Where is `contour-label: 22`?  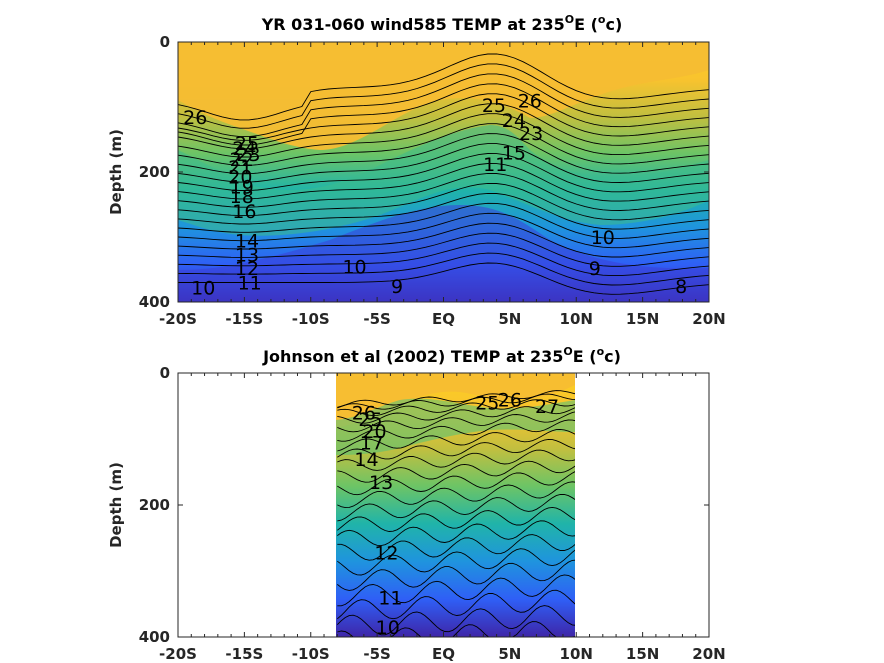 contour-label: 22 is located at coordinates (242, 160).